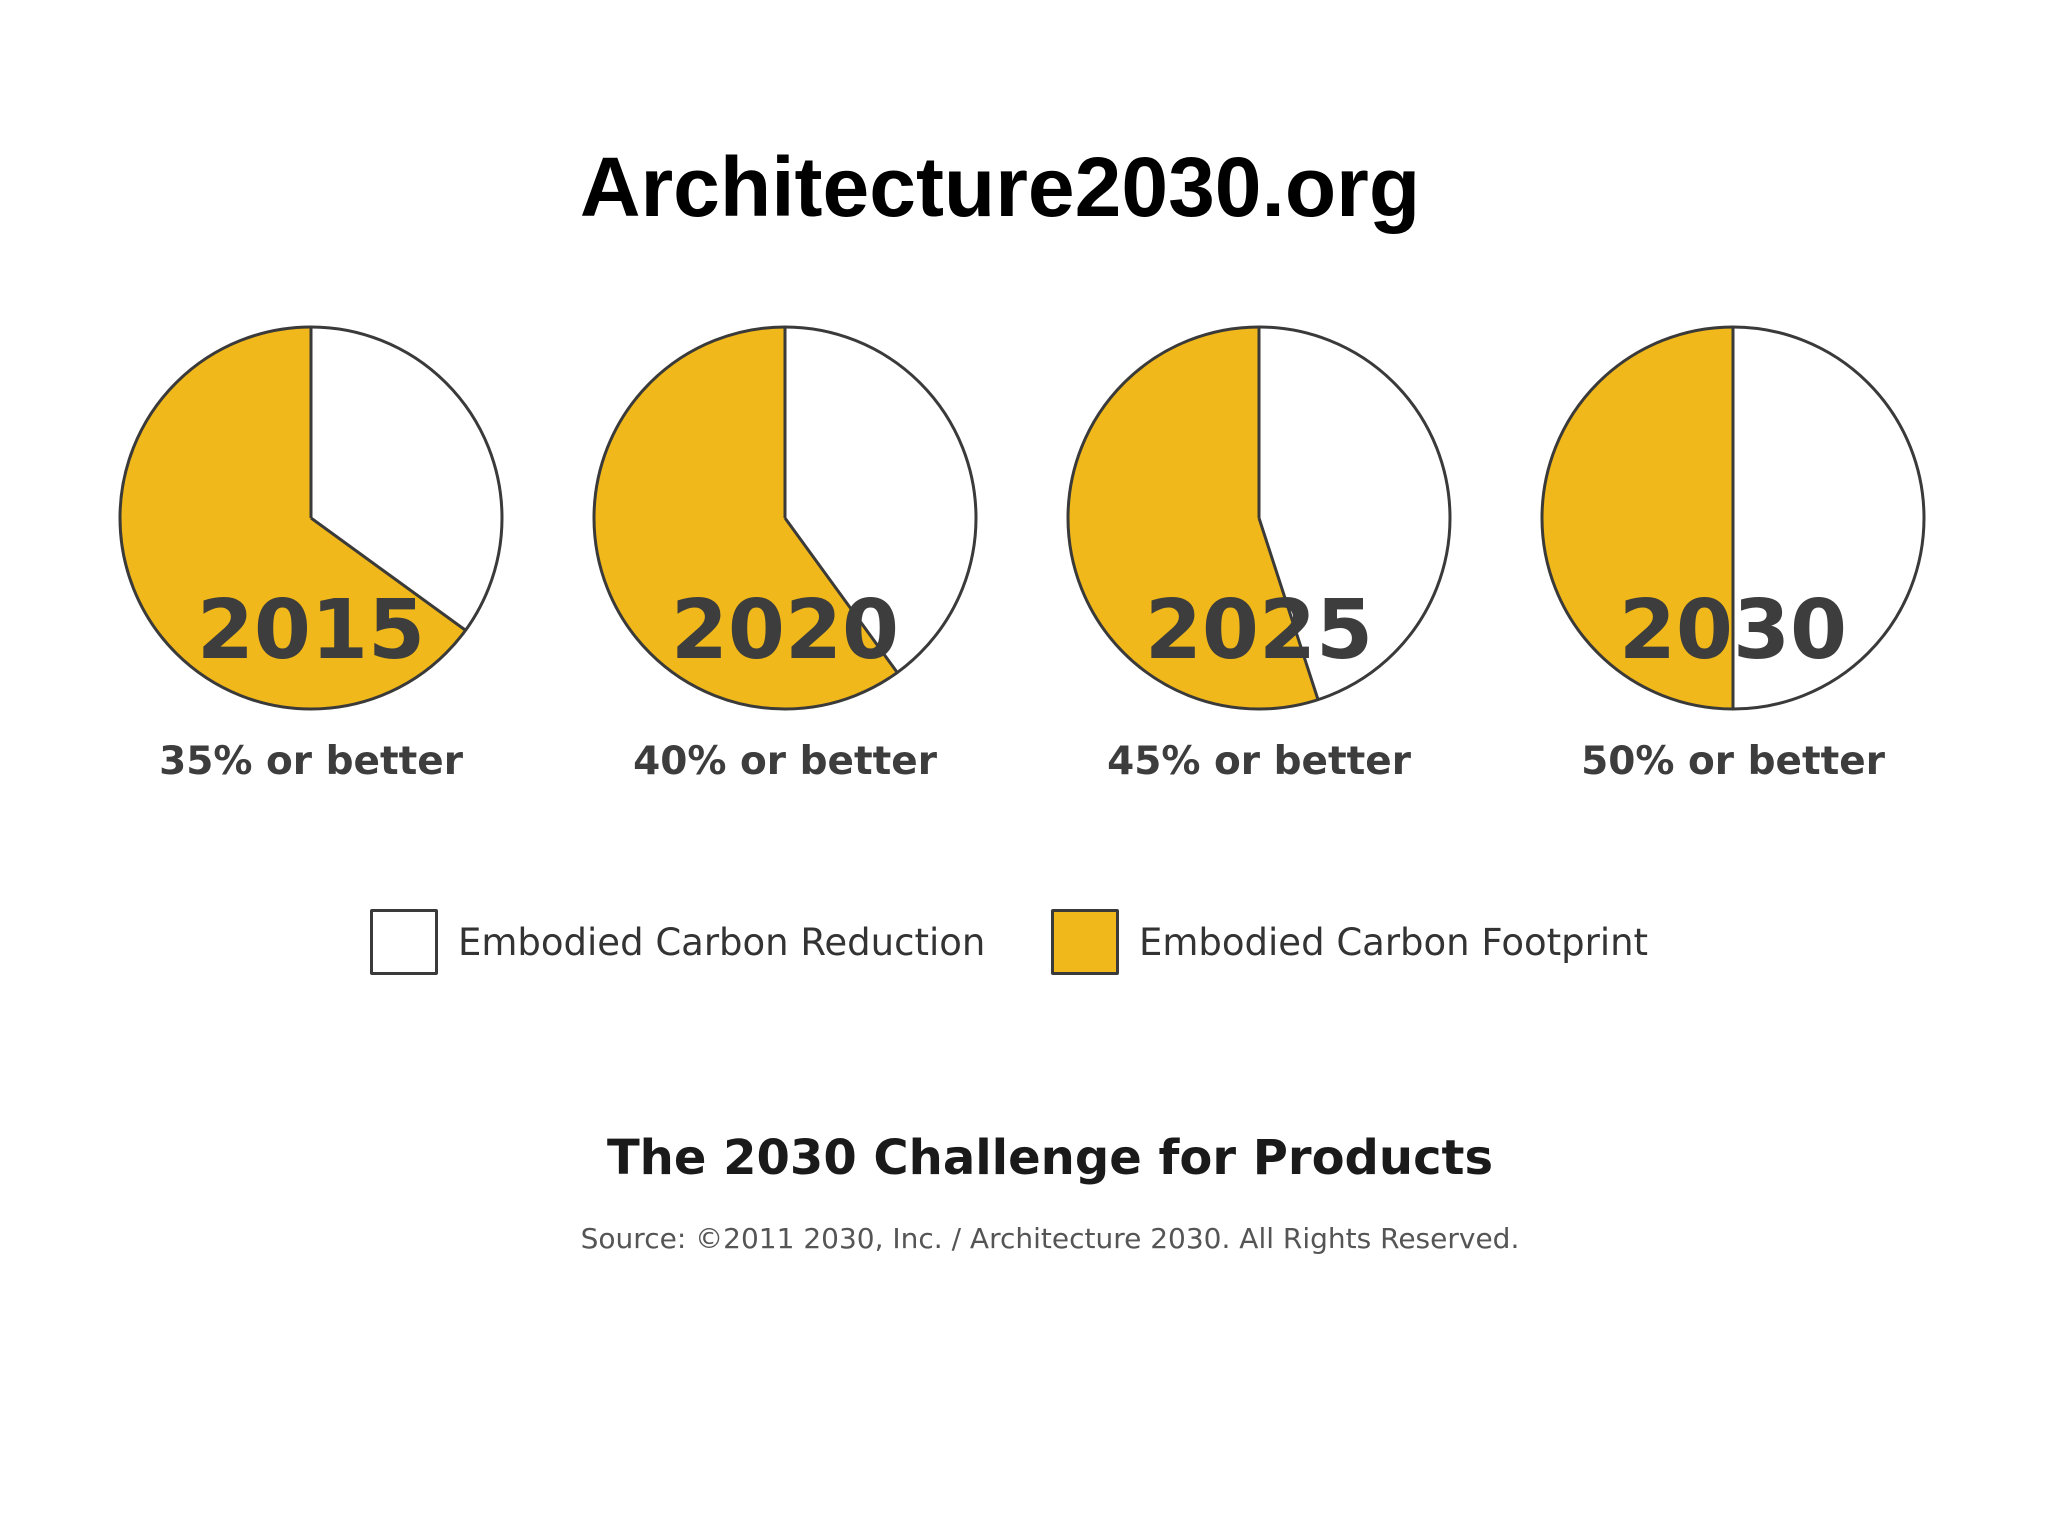 The width and height of the screenshot is (2048, 1536). I want to click on pie-2025-year-label: 2025, so click(1259, 630).